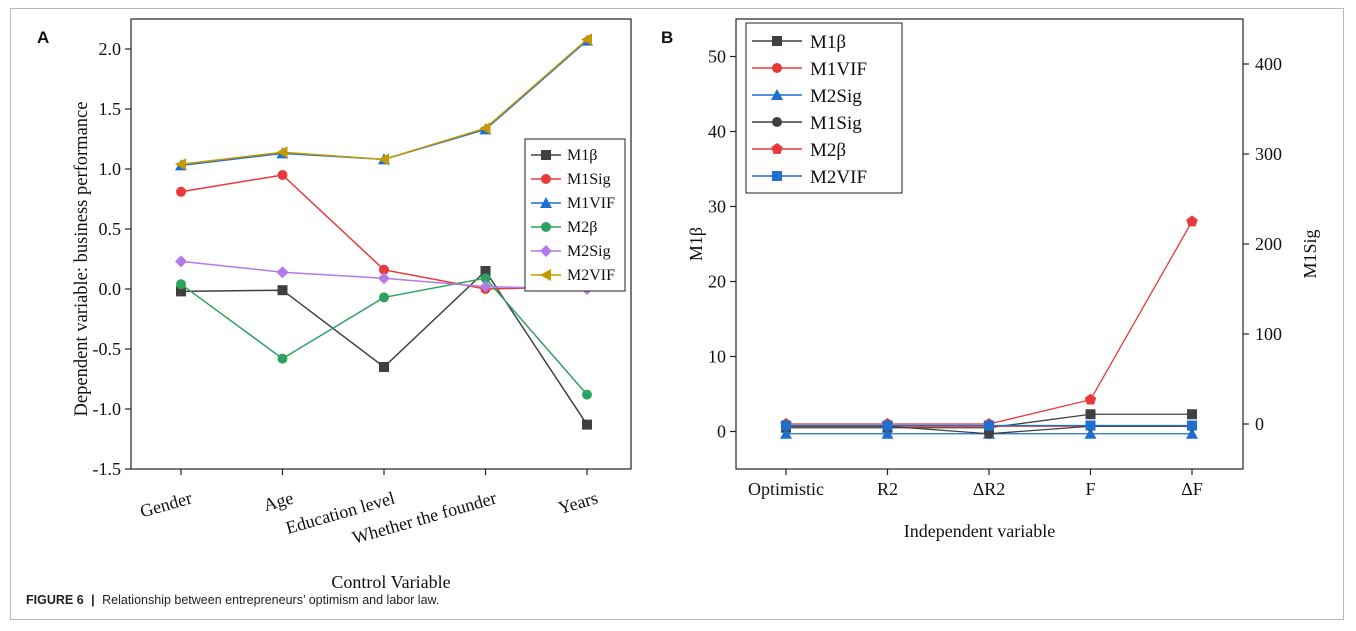 The image size is (1356, 631). I want to click on y-tick-label-a: 0.0, so click(110, 289).